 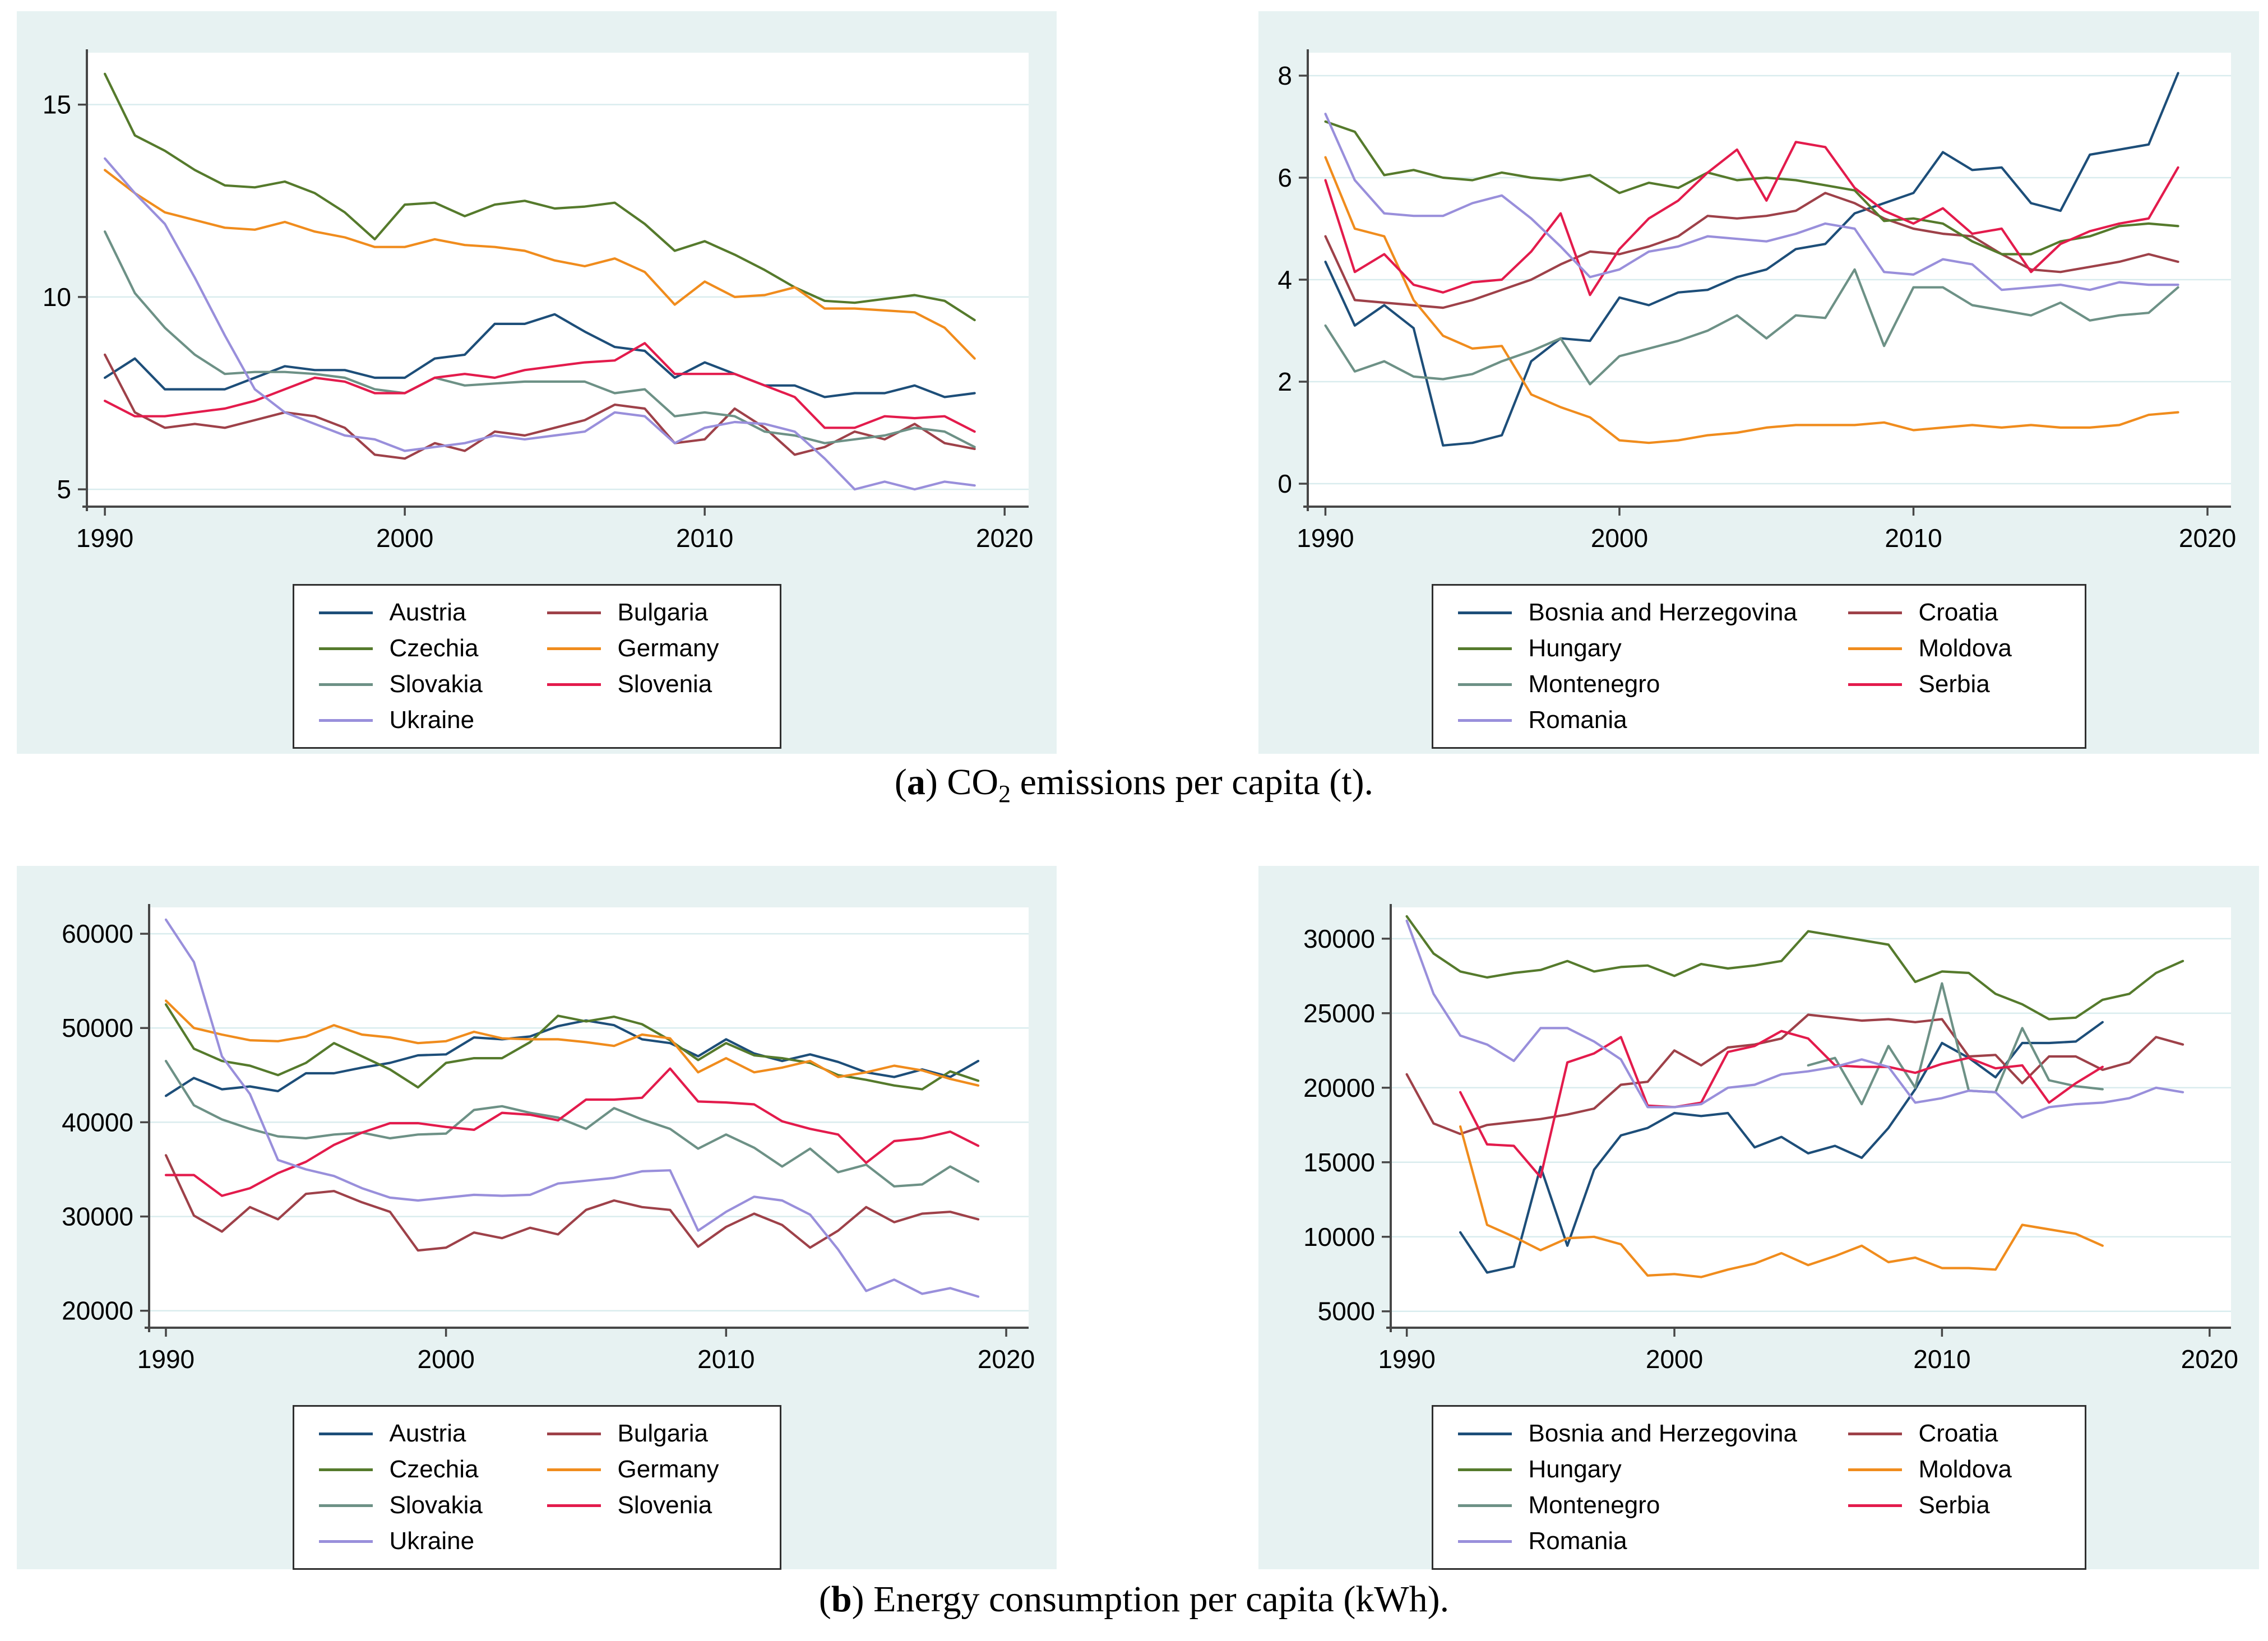 What do you see at coordinates (1134, 1601) in the screenshot?
I see `caption-b: (b) Energy consumption per capita (kWh).` at bounding box center [1134, 1601].